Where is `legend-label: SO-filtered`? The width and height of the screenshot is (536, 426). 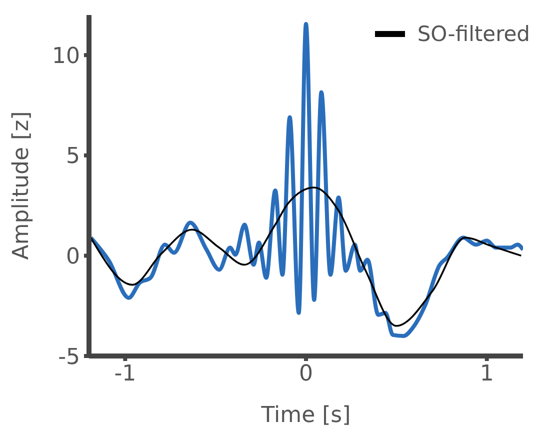
legend-label: SO-filtered is located at coordinates (473, 34).